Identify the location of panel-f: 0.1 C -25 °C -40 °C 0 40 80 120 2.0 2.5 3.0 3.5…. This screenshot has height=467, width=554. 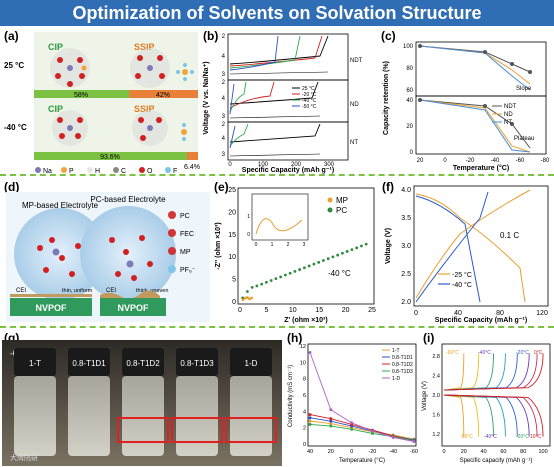
(467, 254).